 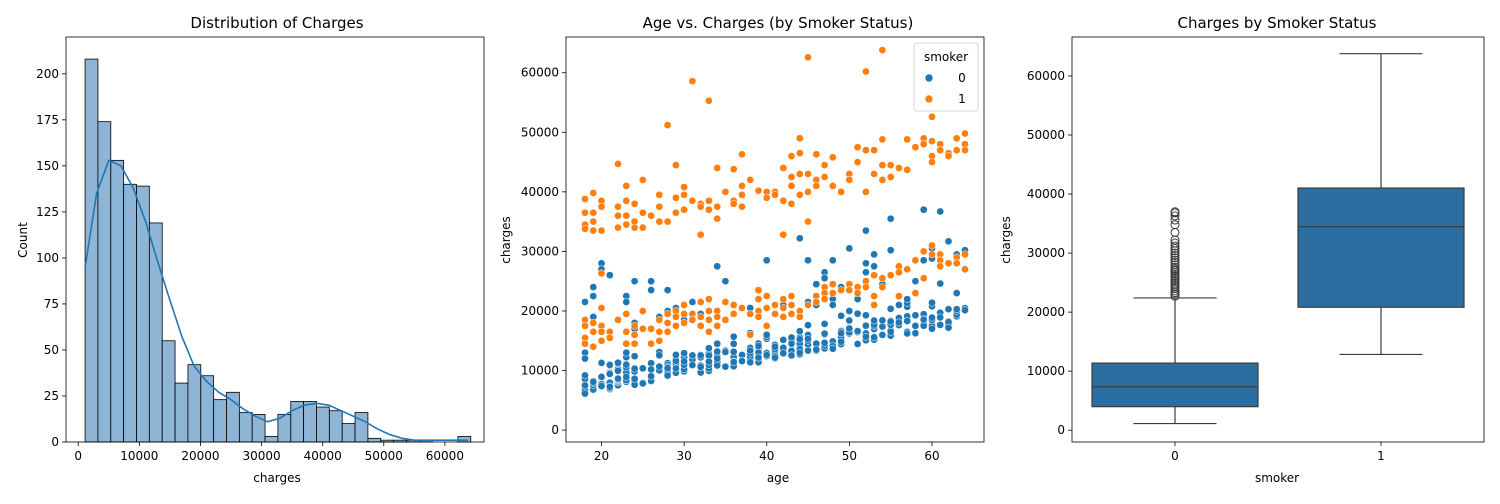 What do you see at coordinates (55, 442) in the screenshot?
I see `histogram-ytick-label: 0` at bounding box center [55, 442].